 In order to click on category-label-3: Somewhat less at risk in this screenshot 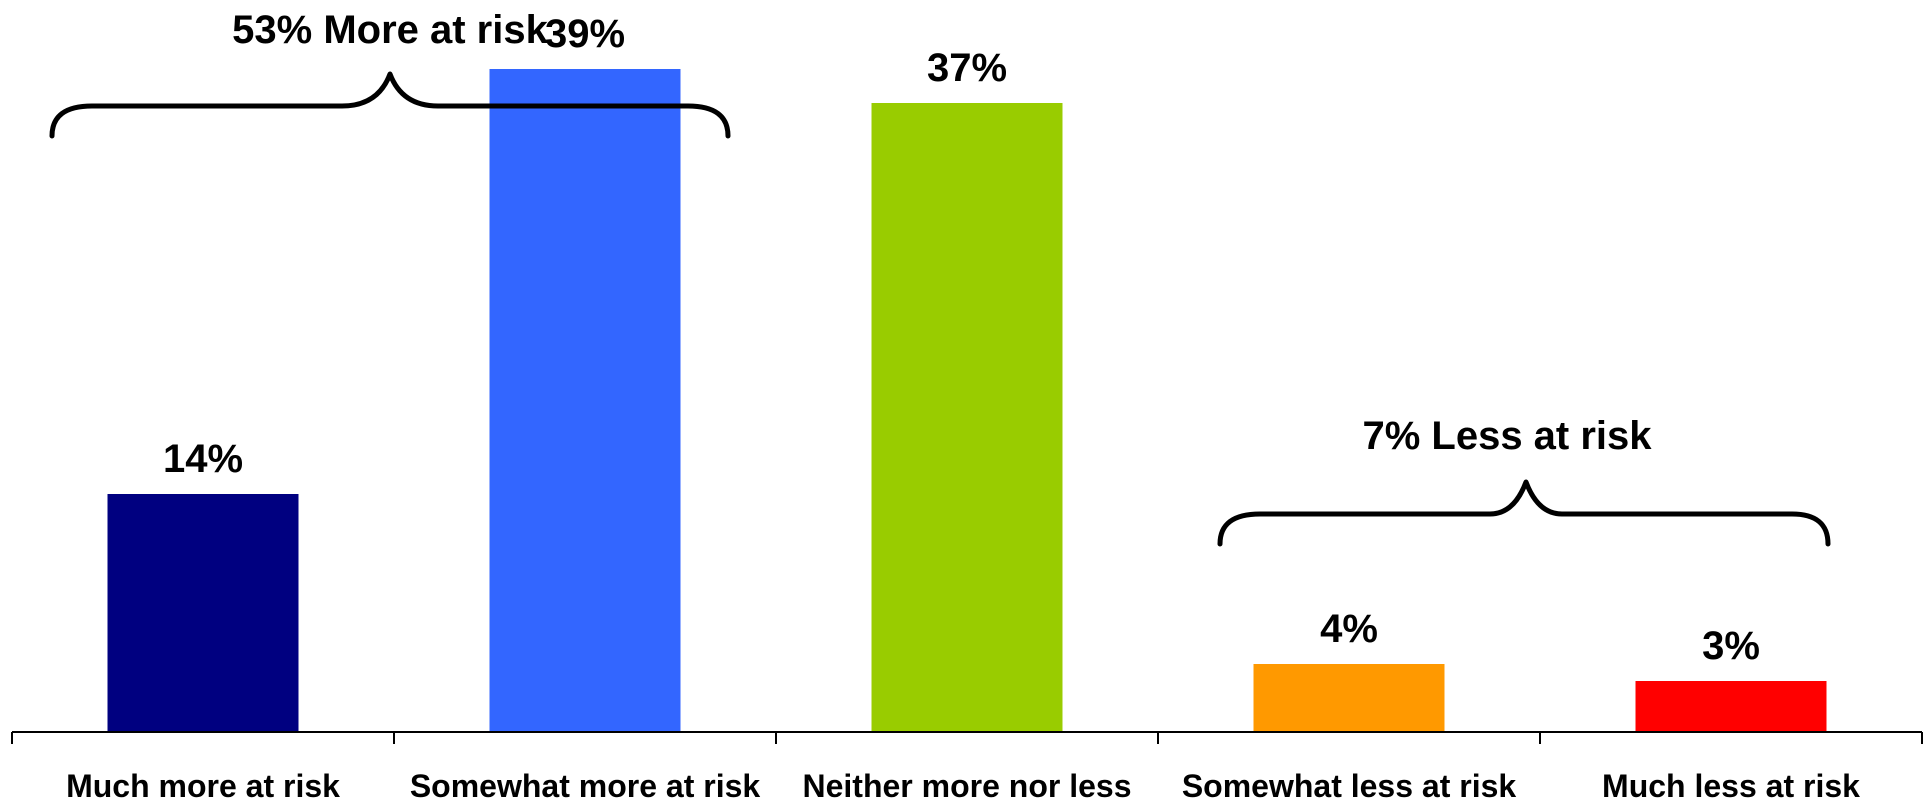, I will do `click(1349, 785)`.